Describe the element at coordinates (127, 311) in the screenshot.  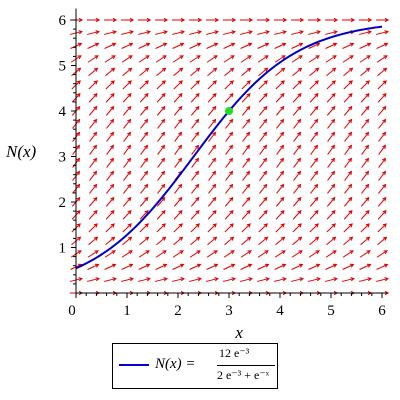
I see `x-tick-label: 1` at that location.